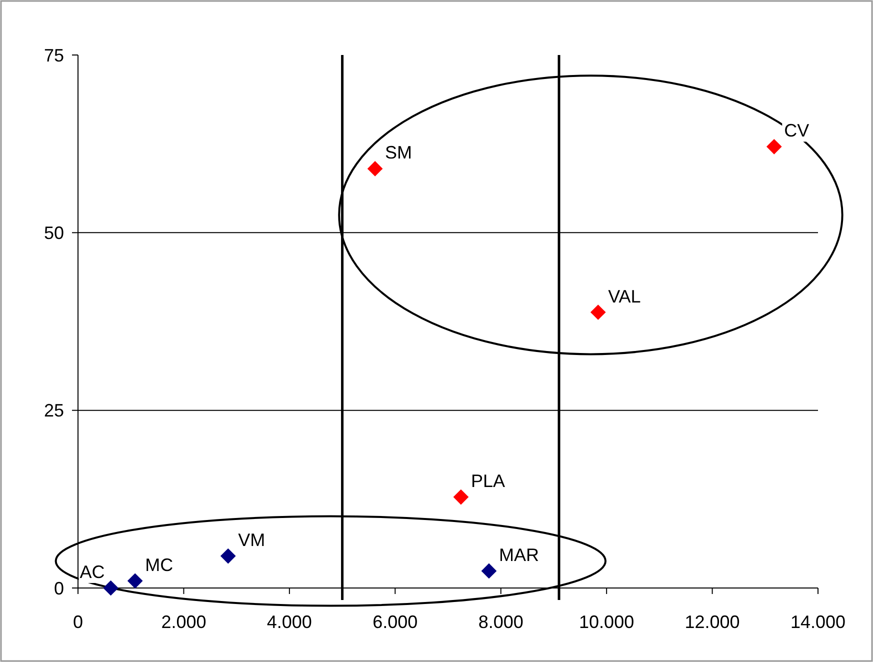 This screenshot has height=662, width=873. I want to click on x-tick-label: 14.000, so click(818, 622).